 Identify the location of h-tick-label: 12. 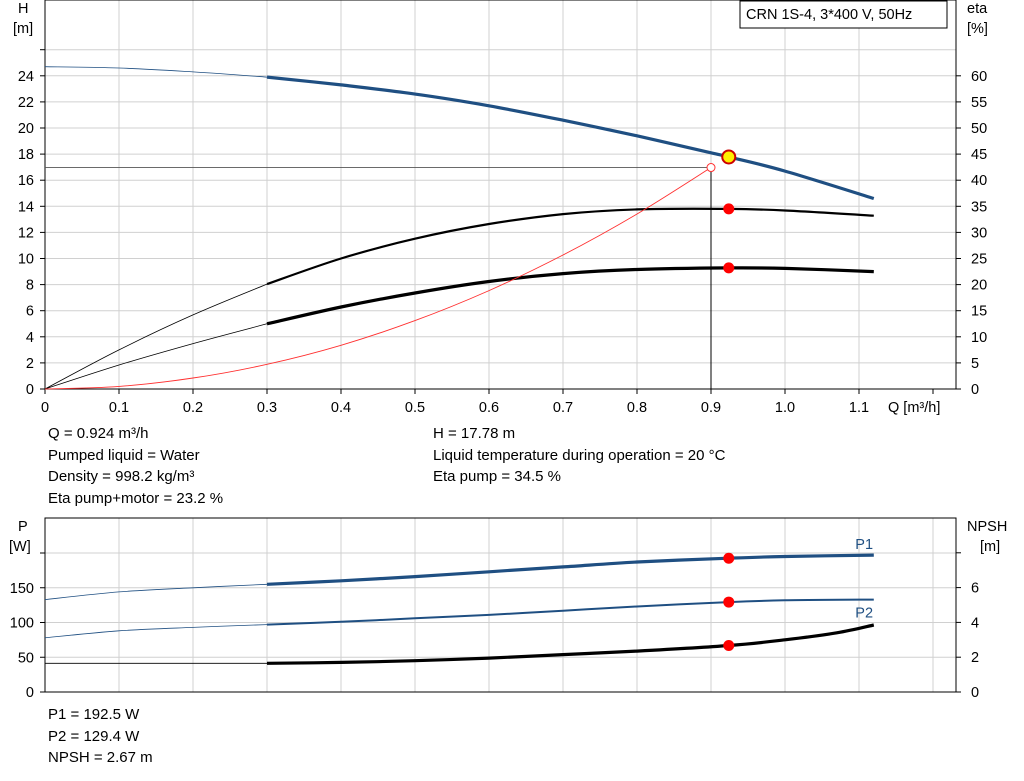
(26, 233).